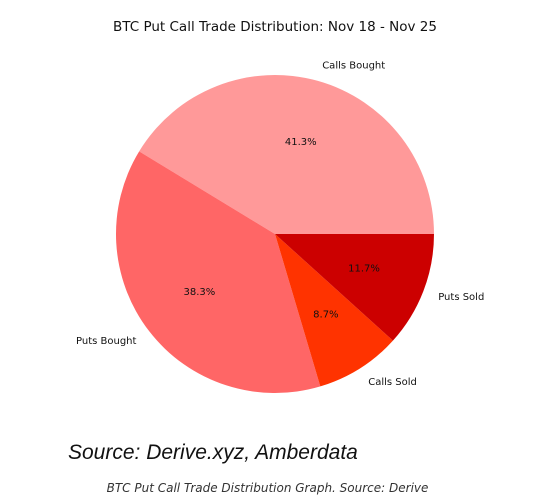 This screenshot has height=499, width=535. What do you see at coordinates (364, 268) in the screenshot?
I see `pct-label-puts-sold: 11.7%` at bounding box center [364, 268].